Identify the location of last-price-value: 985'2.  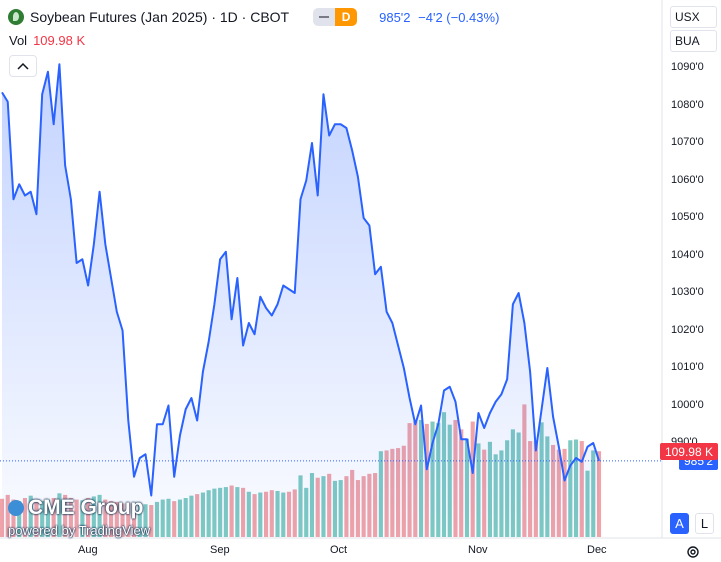
(395, 17).